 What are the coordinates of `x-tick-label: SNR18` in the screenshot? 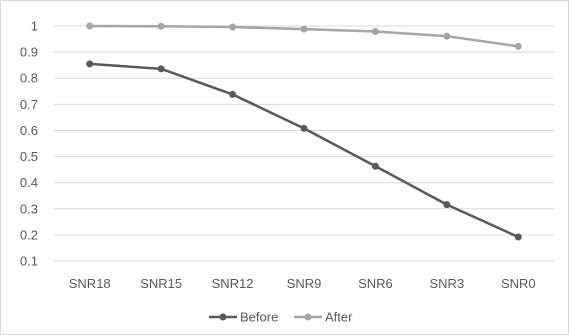 It's located at (90, 283).